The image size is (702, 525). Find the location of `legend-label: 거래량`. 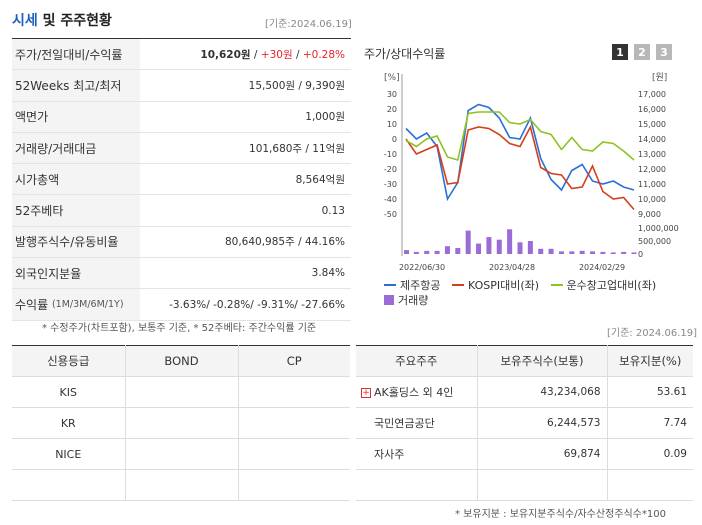

legend-label: 거래량 is located at coordinates (413, 300).